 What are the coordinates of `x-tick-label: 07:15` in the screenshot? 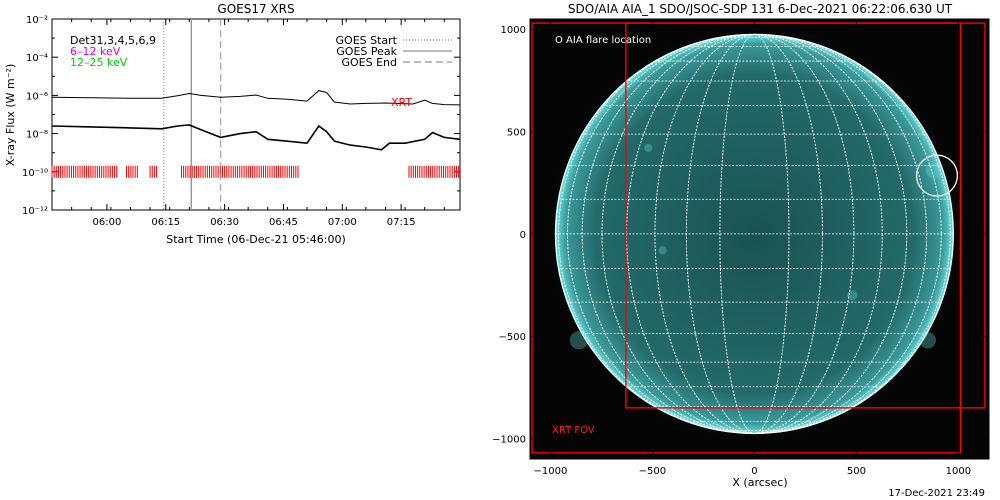 It's located at (401, 222).